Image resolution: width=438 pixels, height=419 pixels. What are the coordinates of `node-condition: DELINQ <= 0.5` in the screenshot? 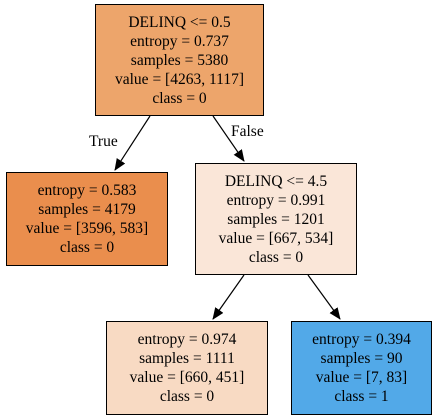 It's located at (179, 22).